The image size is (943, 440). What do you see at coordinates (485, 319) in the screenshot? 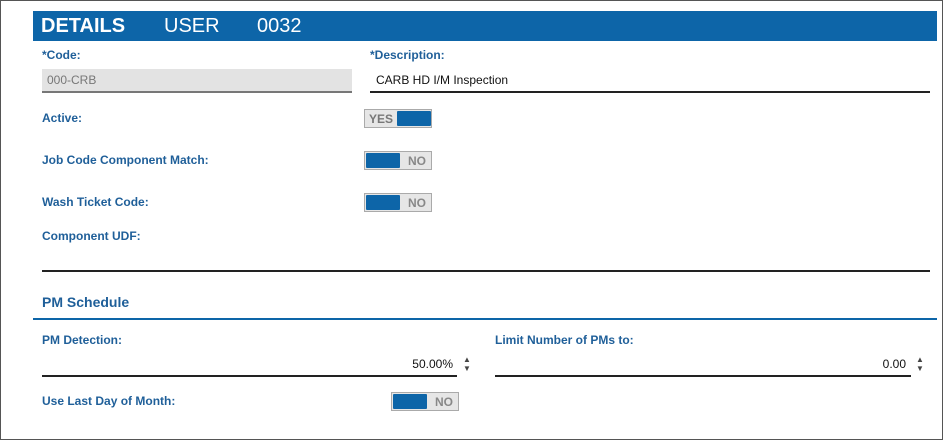
I see `section-rule` at bounding box center [485, 319].